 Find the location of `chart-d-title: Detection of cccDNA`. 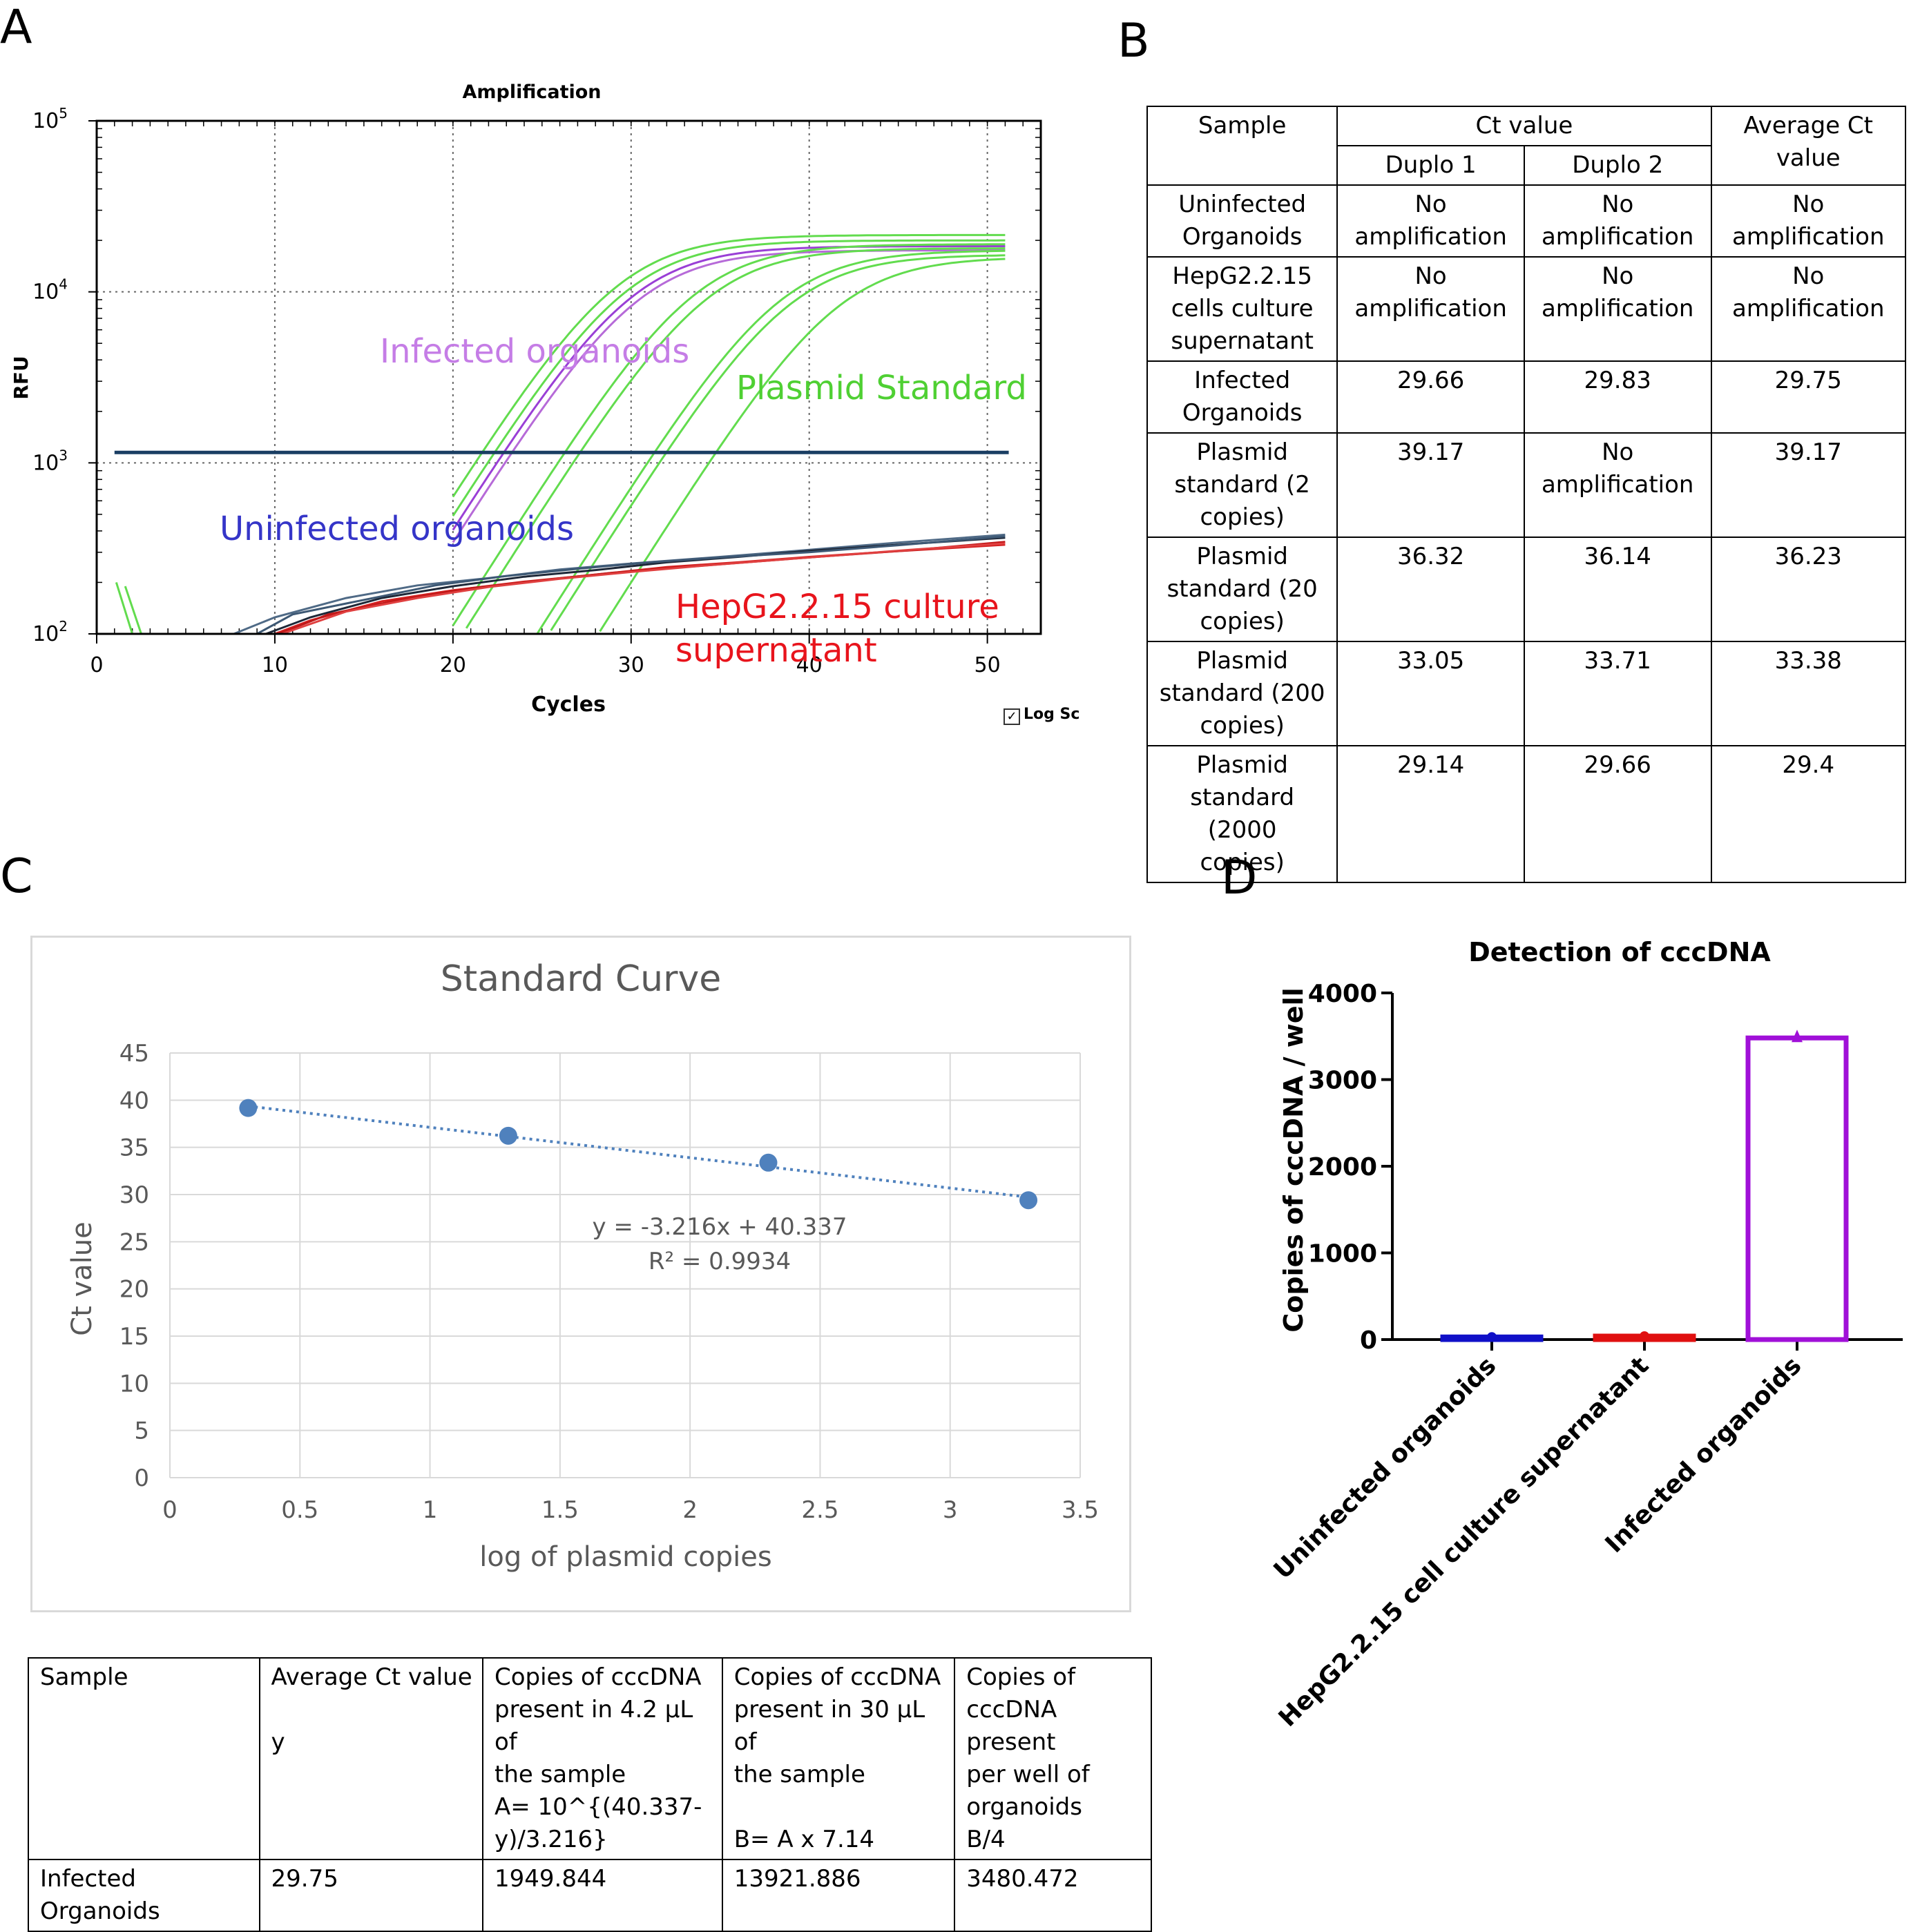

chart-d-title: Detection of cccDNA is located at coordinates (1620, 952).